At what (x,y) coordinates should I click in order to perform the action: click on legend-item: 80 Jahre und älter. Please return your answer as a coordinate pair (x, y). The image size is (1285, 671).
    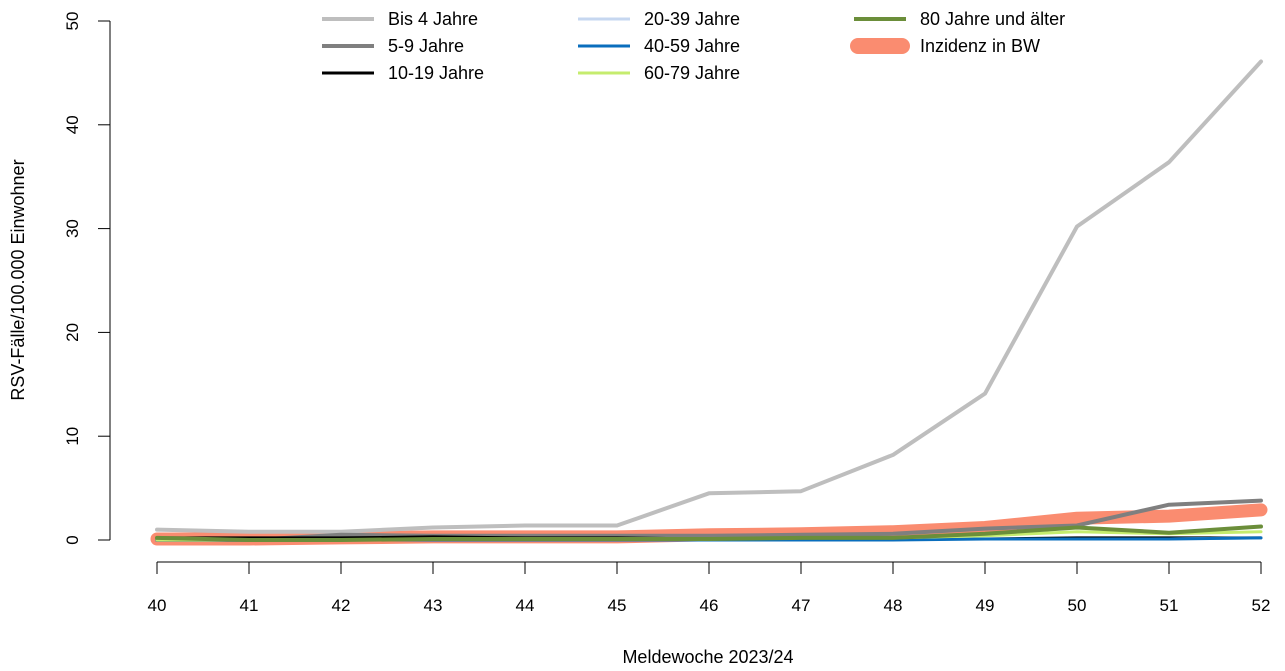
    Looking at the image, I should click on (959, 19).